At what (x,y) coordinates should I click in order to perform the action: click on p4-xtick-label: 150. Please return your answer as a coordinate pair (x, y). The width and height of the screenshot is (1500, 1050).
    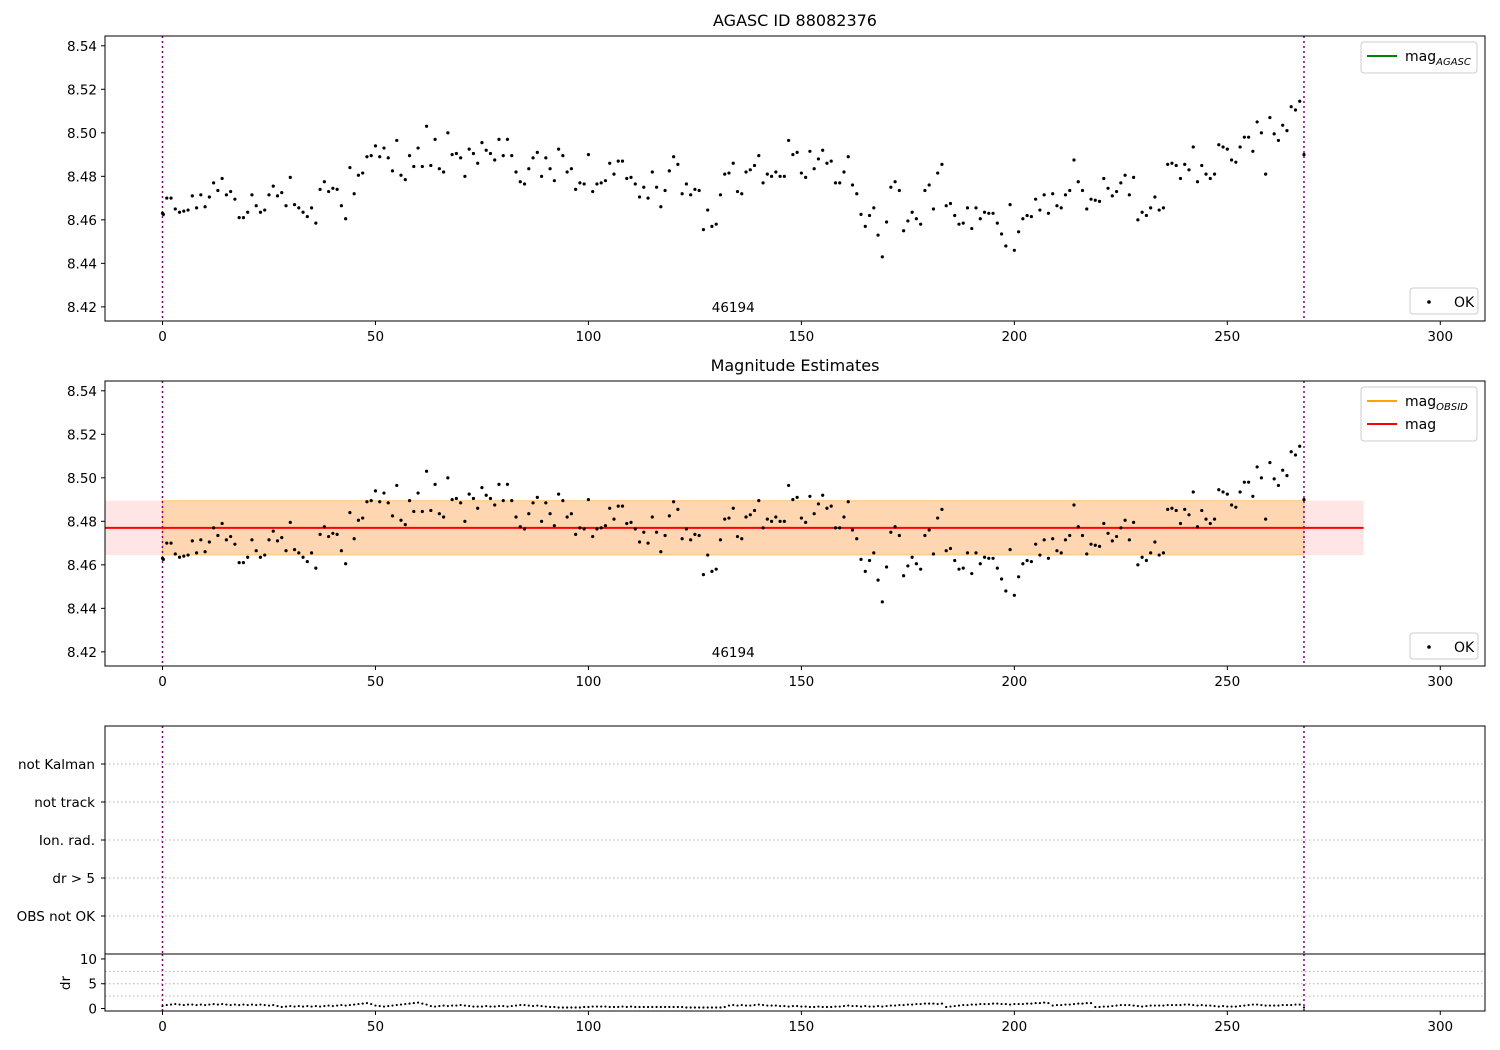
    Looking at the image, I should click on (801, 1027).